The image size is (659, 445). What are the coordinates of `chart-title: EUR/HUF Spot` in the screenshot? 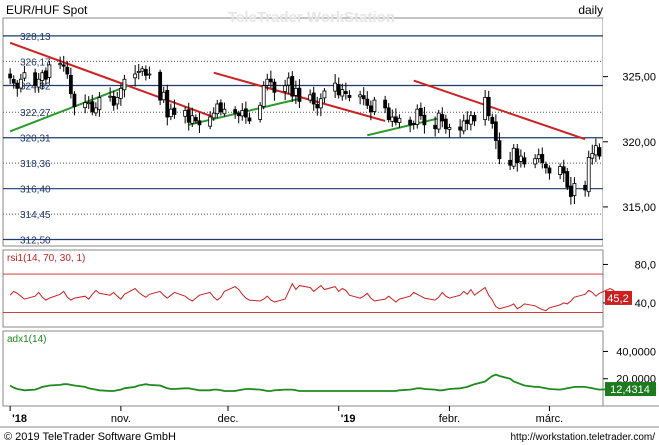 It's located at (47, 10).